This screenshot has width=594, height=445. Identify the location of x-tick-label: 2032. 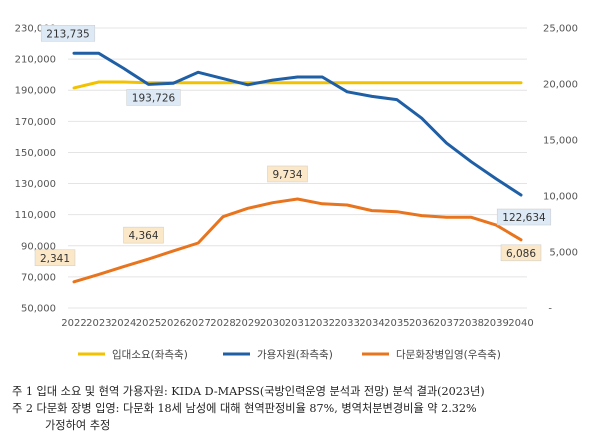
(322, 323).